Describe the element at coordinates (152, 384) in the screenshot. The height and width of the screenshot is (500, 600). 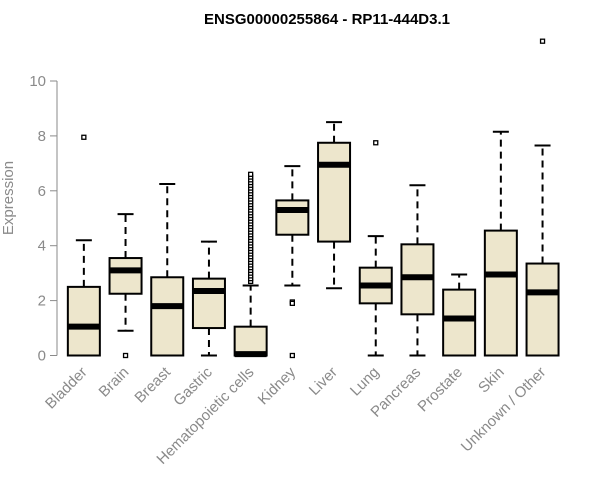
I see `x-tick-label: Breast` at that location.